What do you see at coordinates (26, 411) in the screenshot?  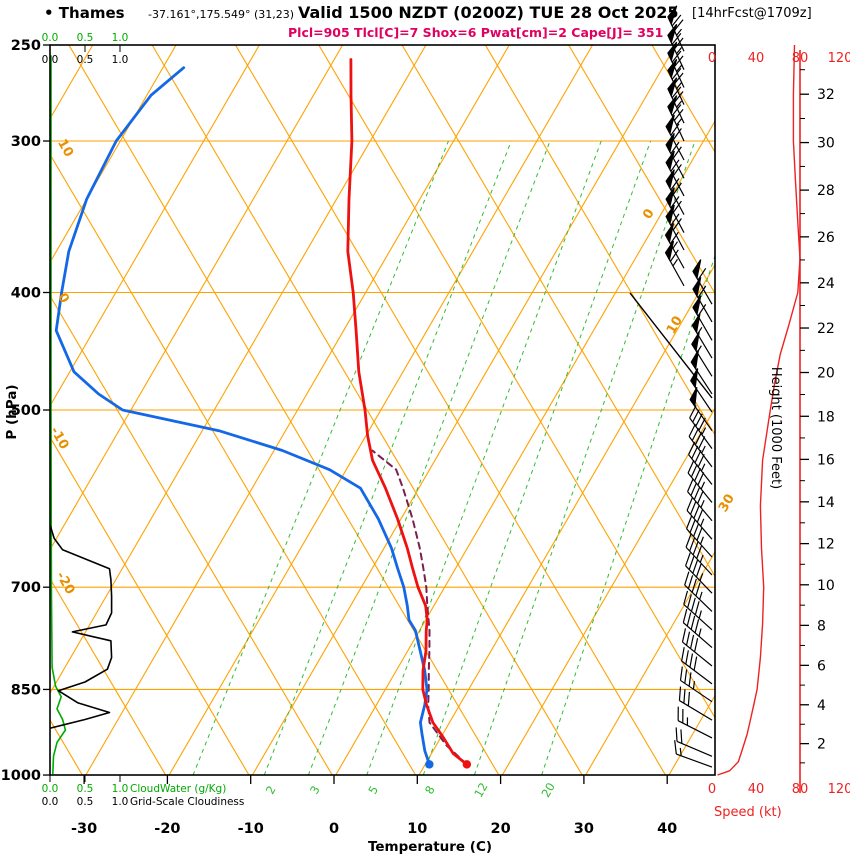 I see `svg-text: 500` at bounding box center [26, 411].